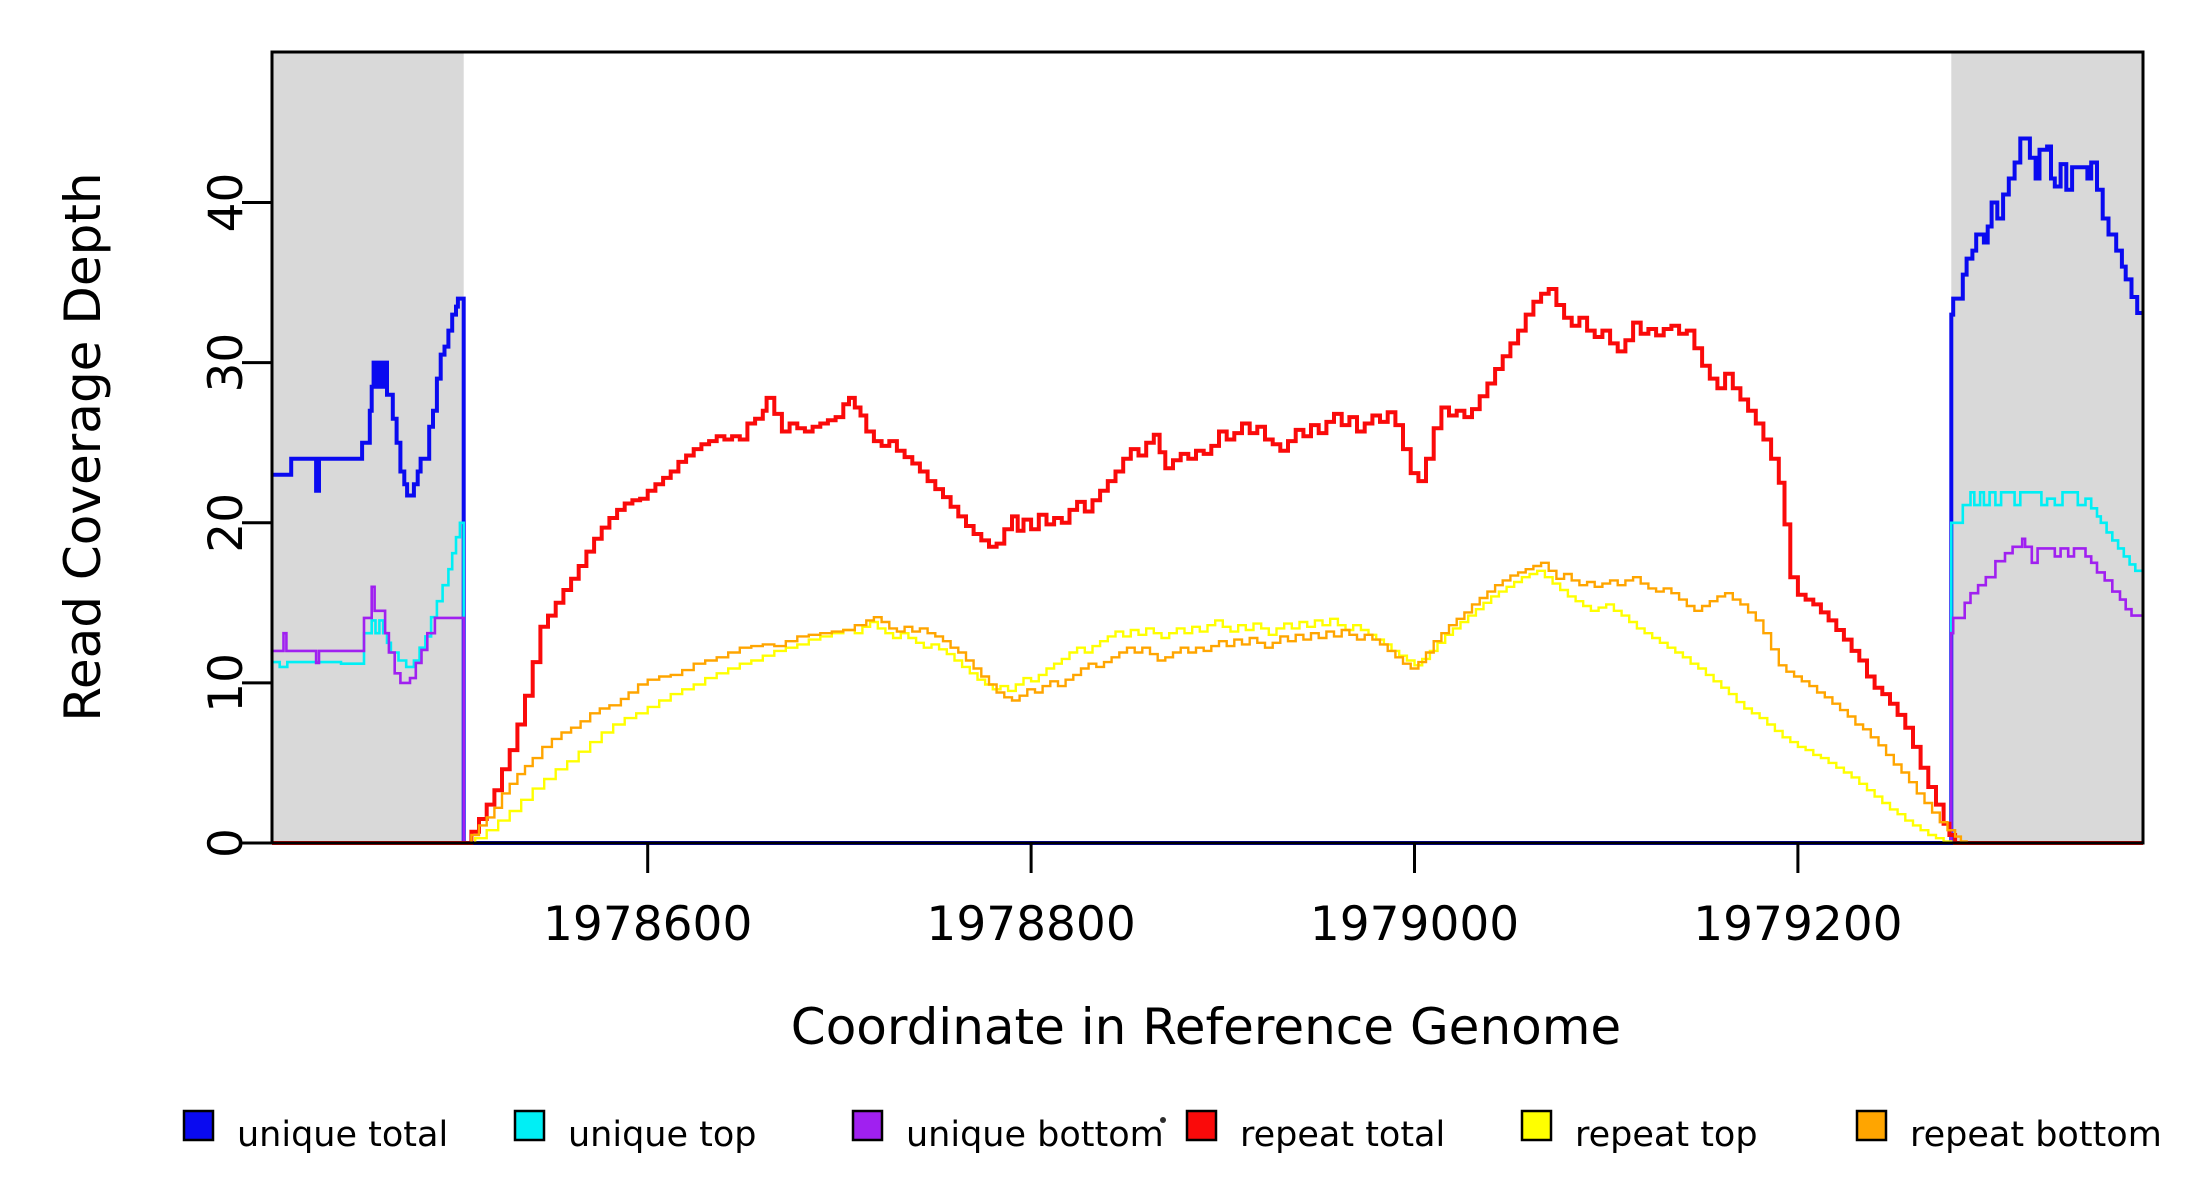 The image size is (2200, 1204). I want to click on legend-label-repeat-bottom: repeat bottom, so click(2036, 1135).